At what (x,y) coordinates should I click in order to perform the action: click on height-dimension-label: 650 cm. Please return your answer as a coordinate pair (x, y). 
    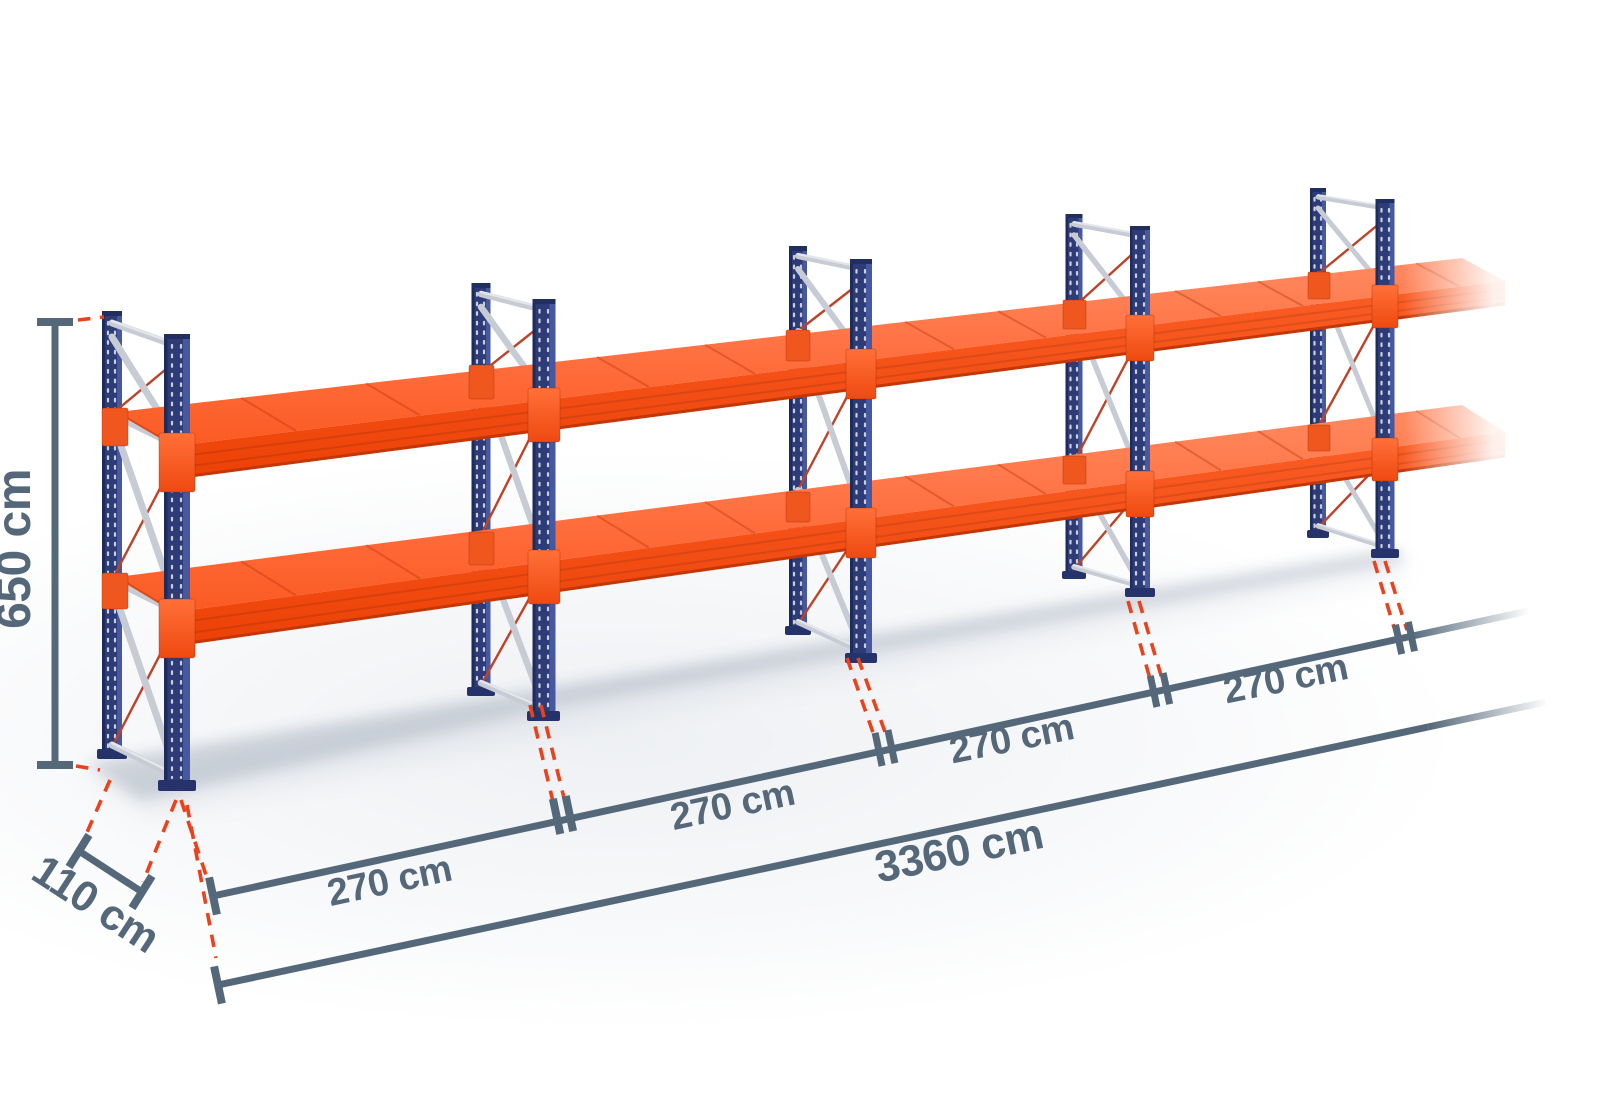
    Looking at the image, I should click on (20, 549).